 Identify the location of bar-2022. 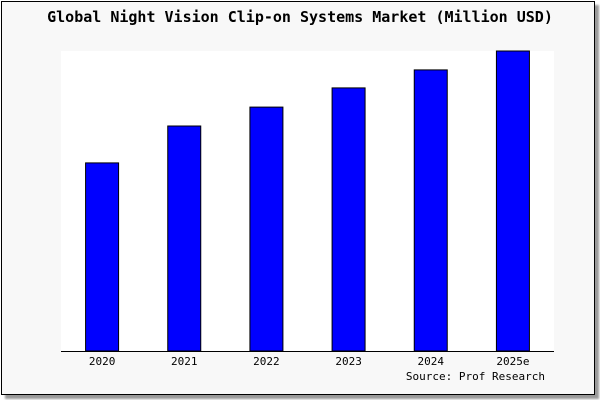
(266, 229).